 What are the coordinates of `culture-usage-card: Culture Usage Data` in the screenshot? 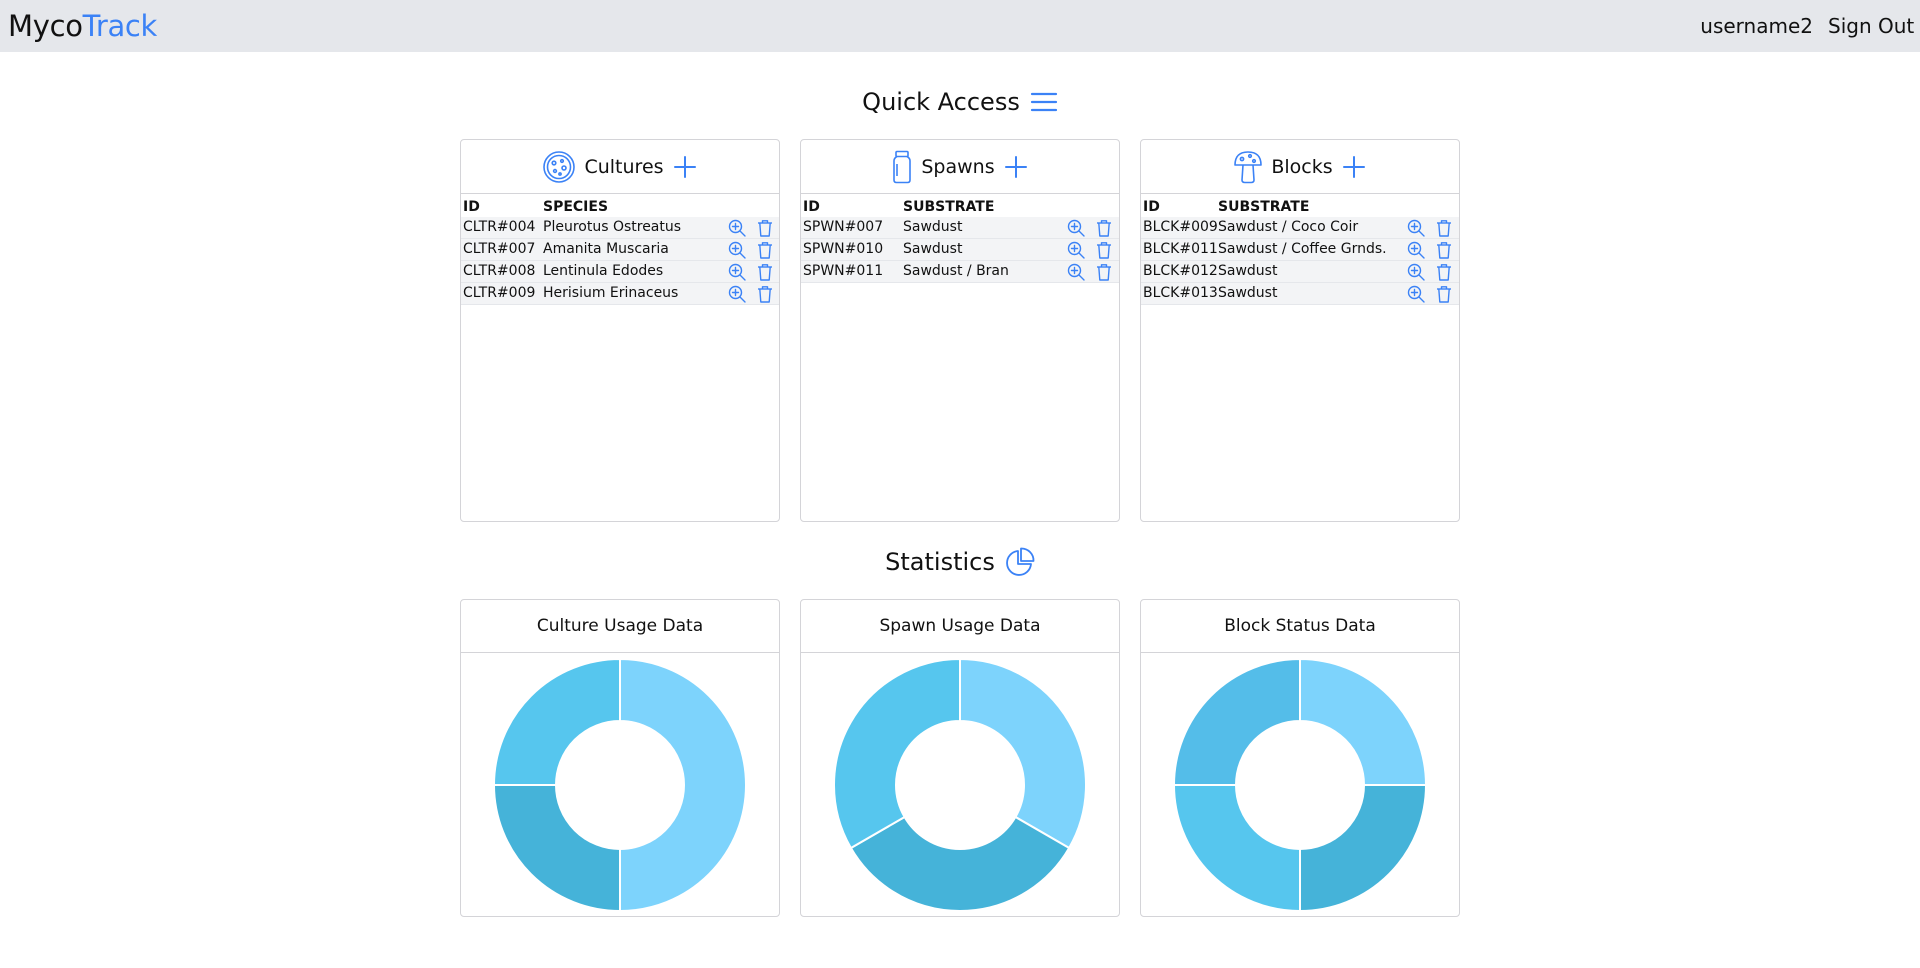 It's located at (620, 758).